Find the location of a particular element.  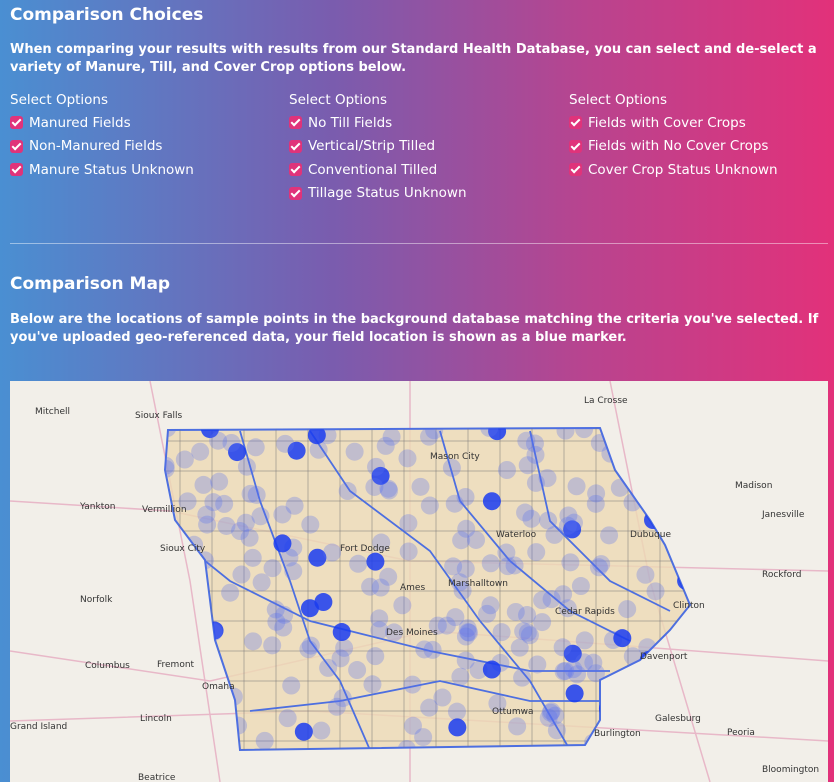

place-label: Ames is located at coordinates (412, 588).